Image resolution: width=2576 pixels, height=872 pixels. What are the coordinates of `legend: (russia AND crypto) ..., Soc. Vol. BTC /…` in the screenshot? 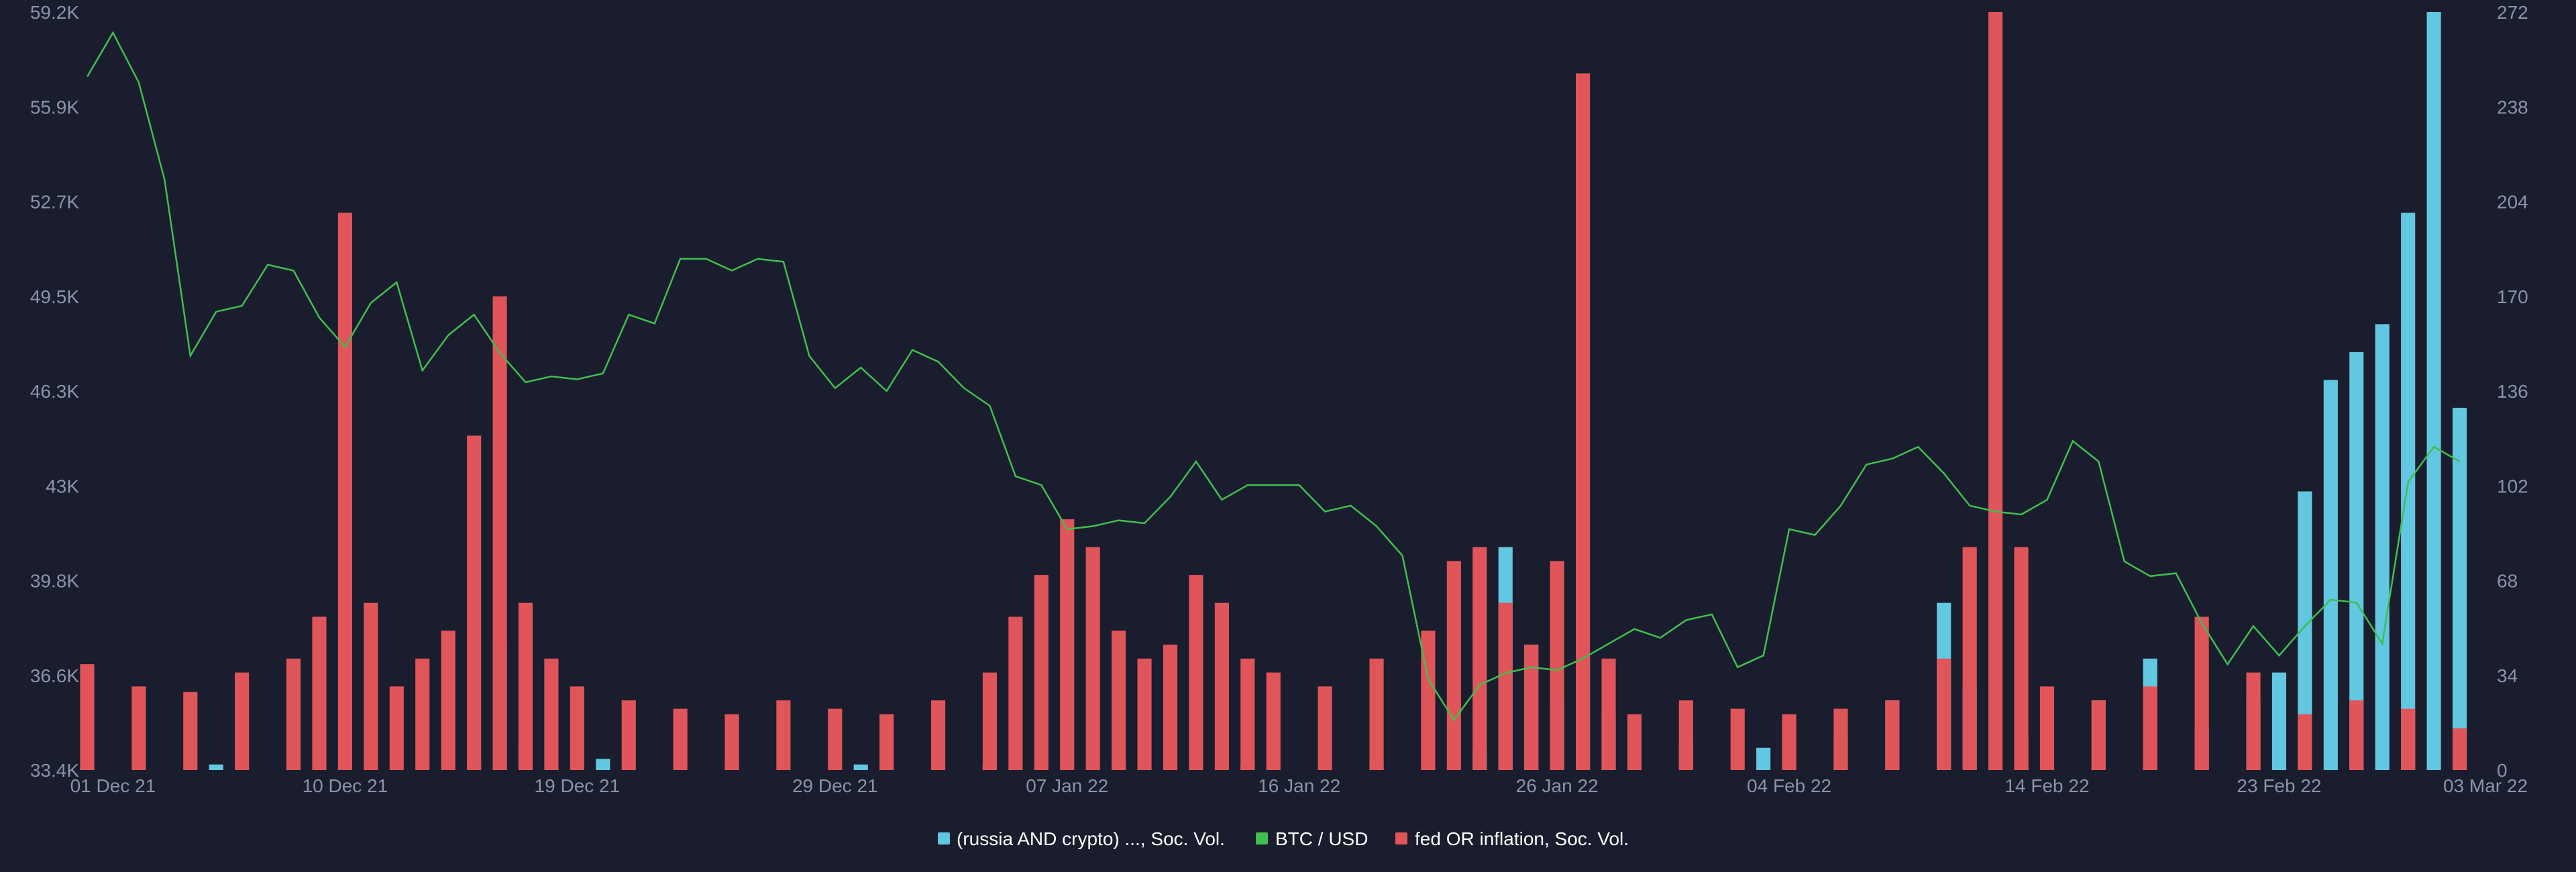 It's located at (1283, 839).